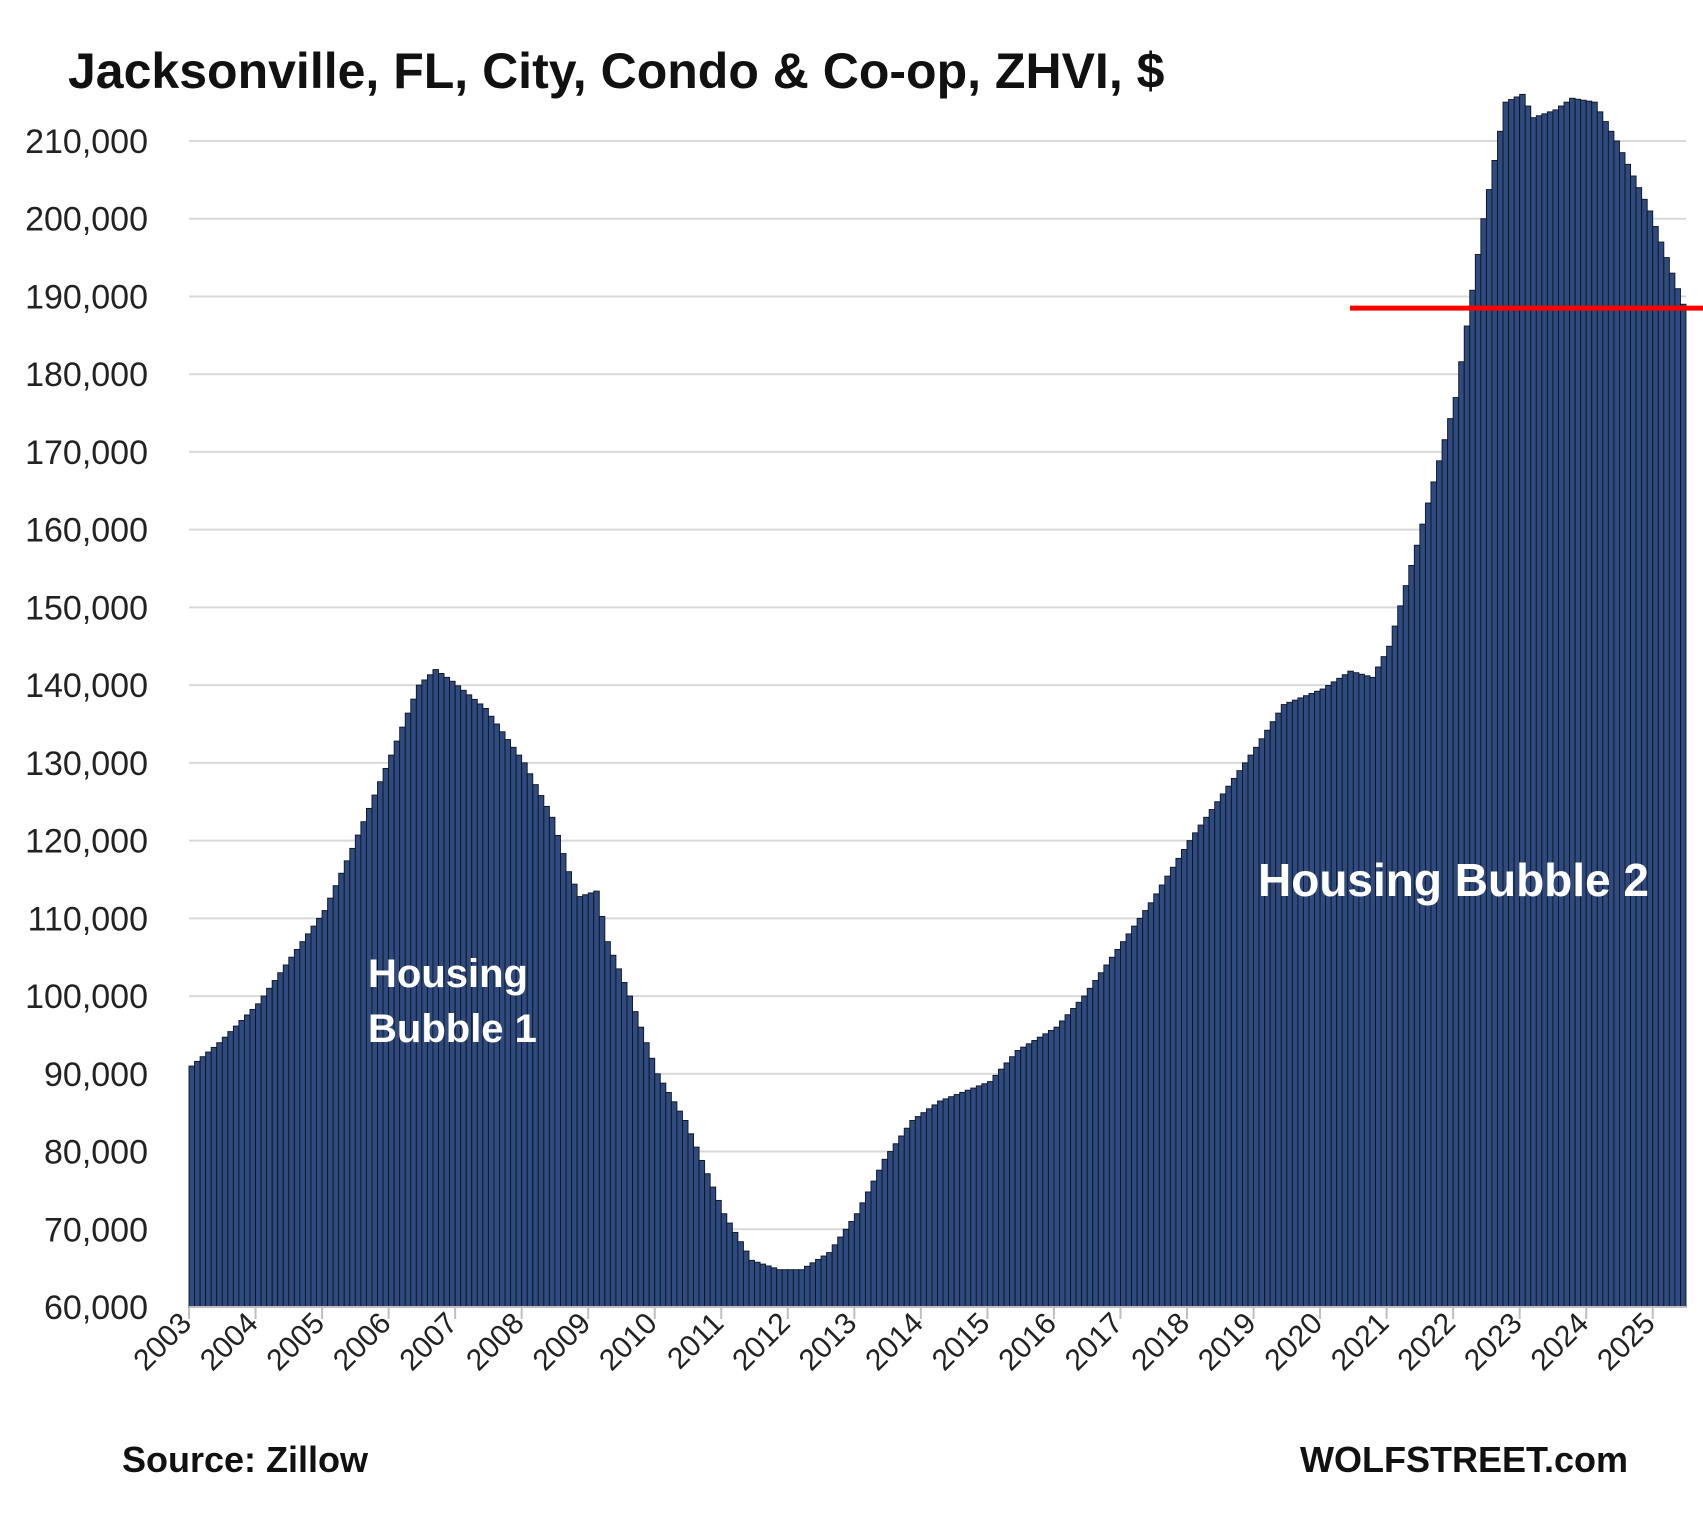 This screenshot has width=1703, height=1518. What do you see at coordinates (96, 1153) in the screenshot?
I see `y-tick-label: 80,000` at bounding box center [96, 1153].